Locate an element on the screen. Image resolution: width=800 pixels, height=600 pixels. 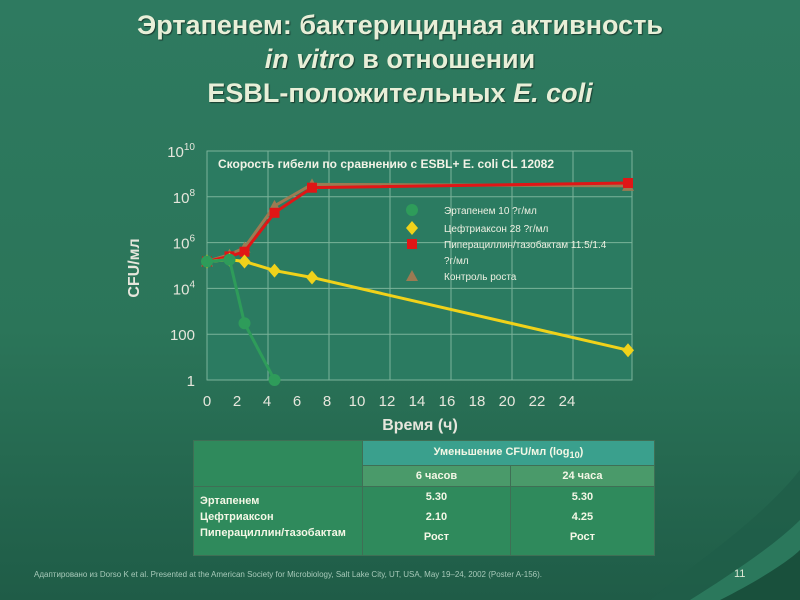
y-tick-label: 10¹⁰ is located at coordinates (181, 151).